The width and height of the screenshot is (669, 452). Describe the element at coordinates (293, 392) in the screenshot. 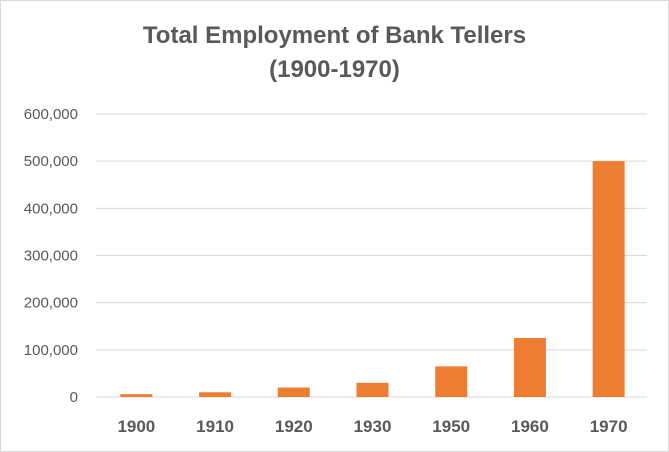

I see `bar-1920` at that location.